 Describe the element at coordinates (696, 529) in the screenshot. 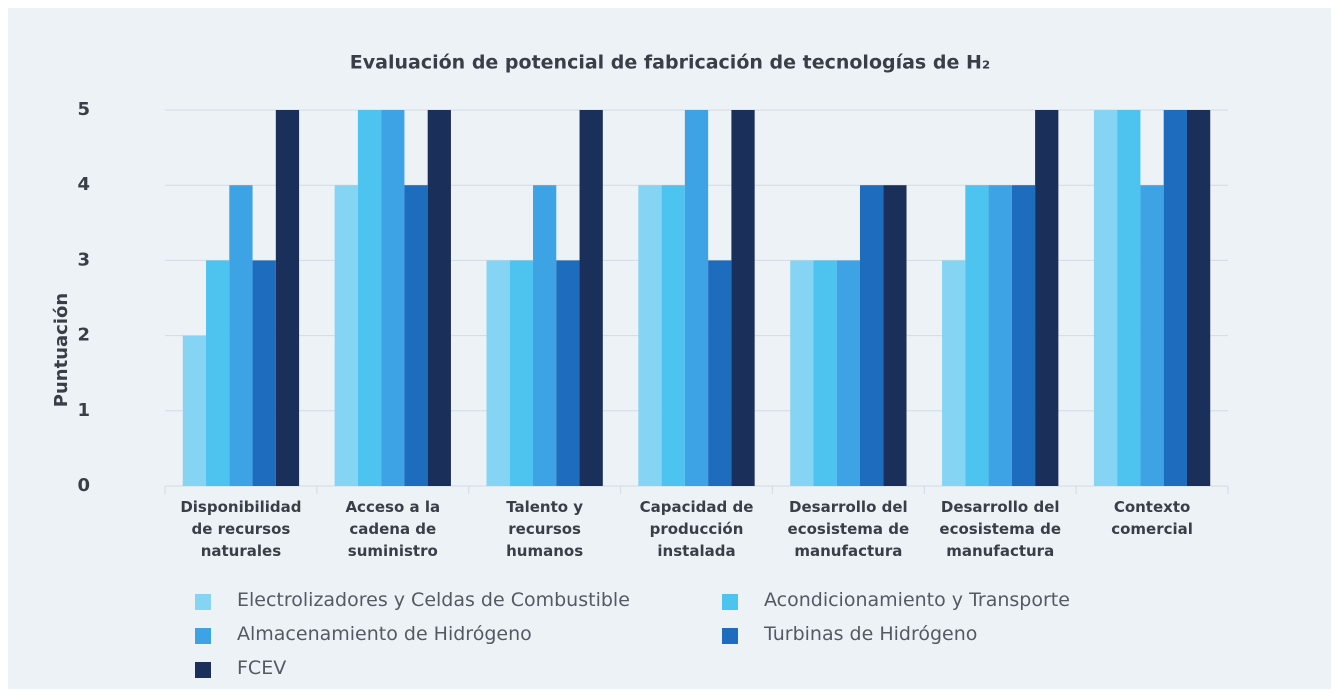

I see `x-tick-label: Capacidad de producción instalada` at that location.